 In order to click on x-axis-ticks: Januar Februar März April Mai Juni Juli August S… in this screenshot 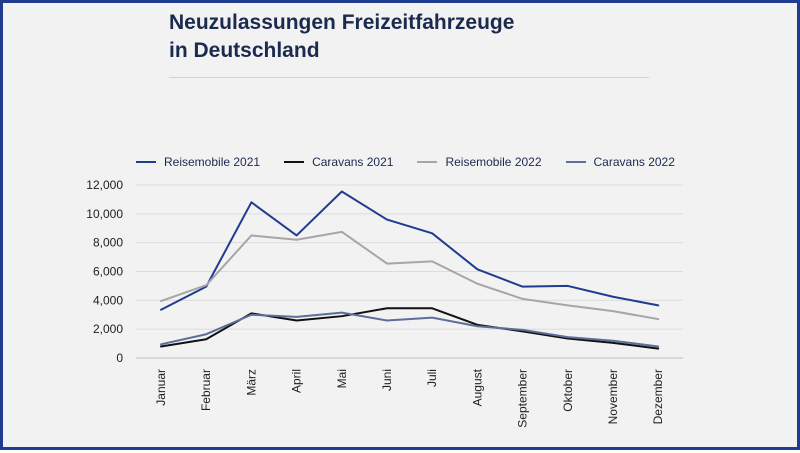, I will do `click(409, 397)`.